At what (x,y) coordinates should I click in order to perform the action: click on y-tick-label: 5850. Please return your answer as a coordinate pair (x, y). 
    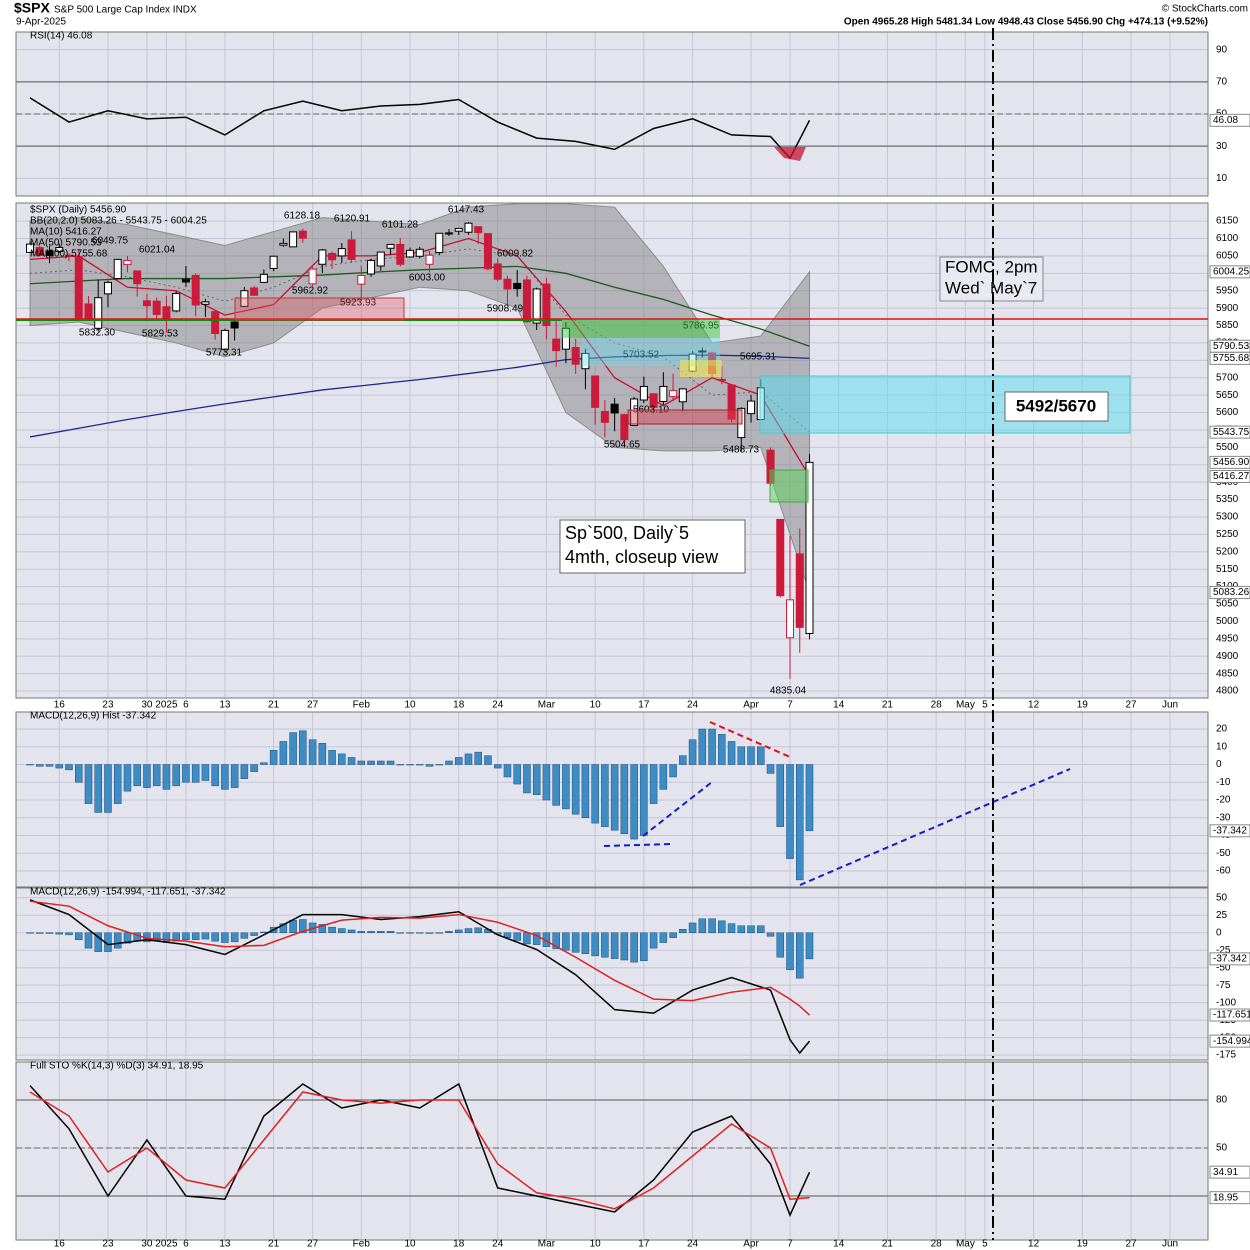
    Looking at the image, I should click on (1227, 325).